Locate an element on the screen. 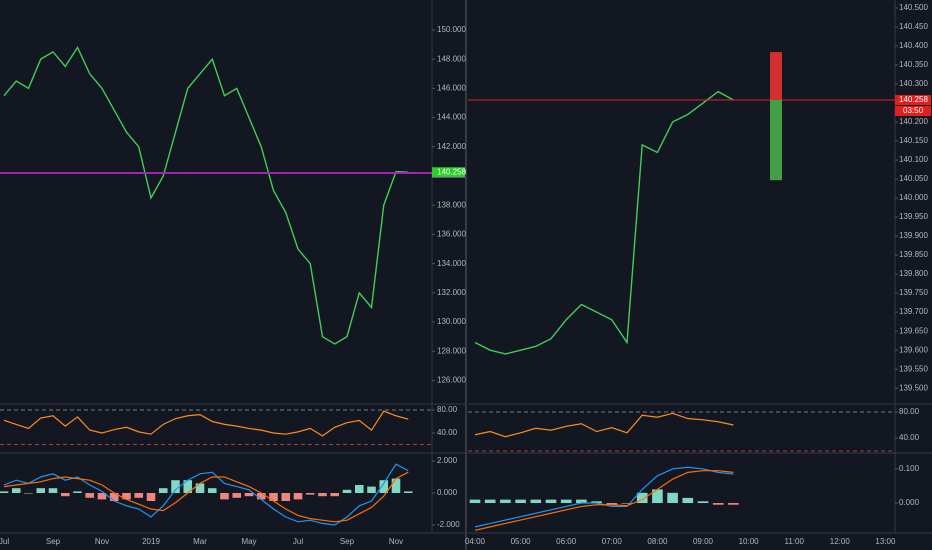 Image resolution: width=932 pixels, height=550 pixels. y-tick-label: 140.300 is located at coordinates (913, 83).